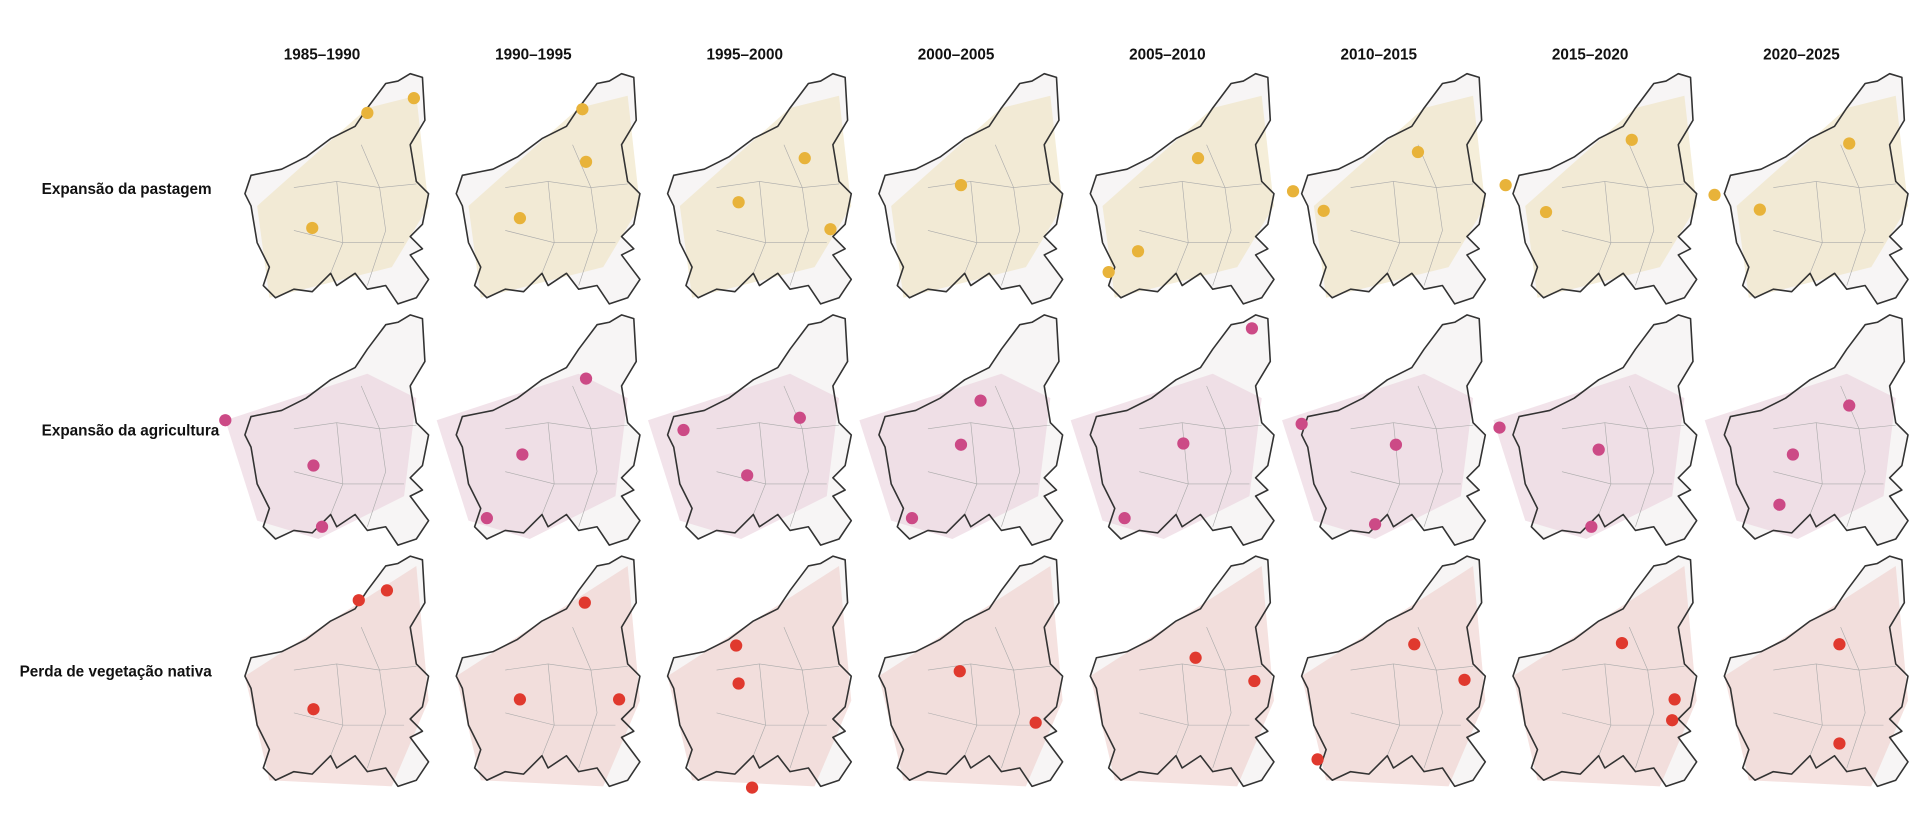 This screenshot has width=1920, height=838. What do you see at coordinates (322, 54) in the screenshot?
I see `column-header: 1985–1990` at bounding box center [322, 54].